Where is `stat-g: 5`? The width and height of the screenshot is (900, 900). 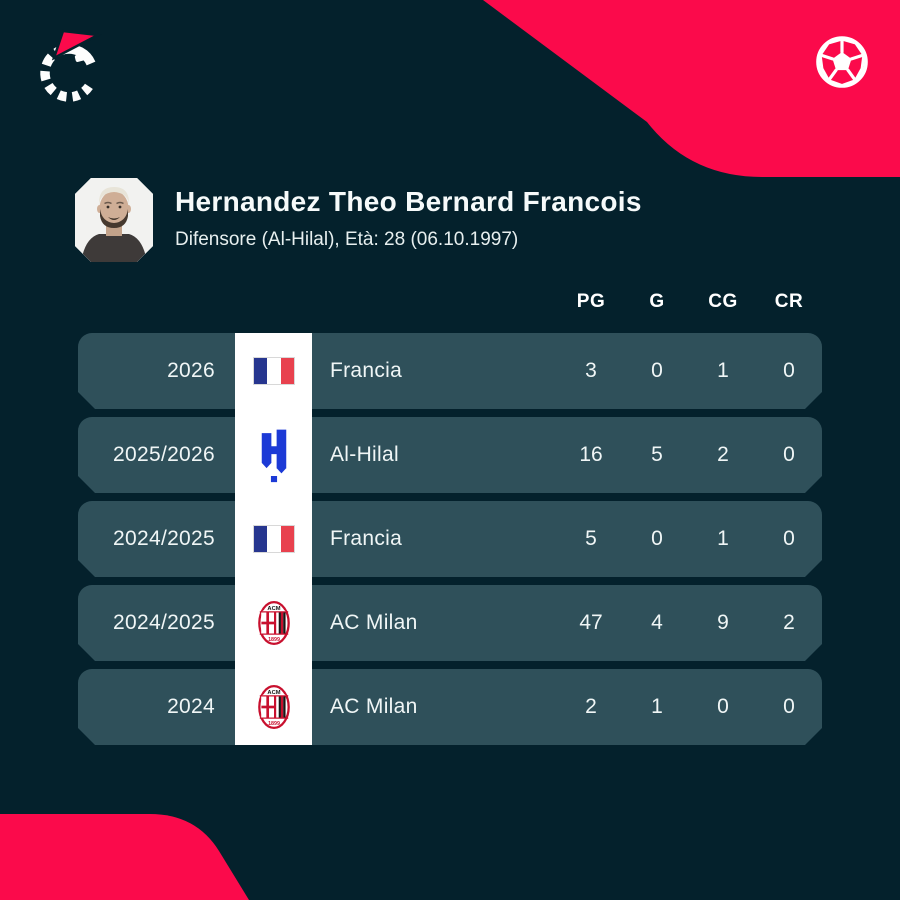
stat-g: 5 is located at coordinates (657, 454).